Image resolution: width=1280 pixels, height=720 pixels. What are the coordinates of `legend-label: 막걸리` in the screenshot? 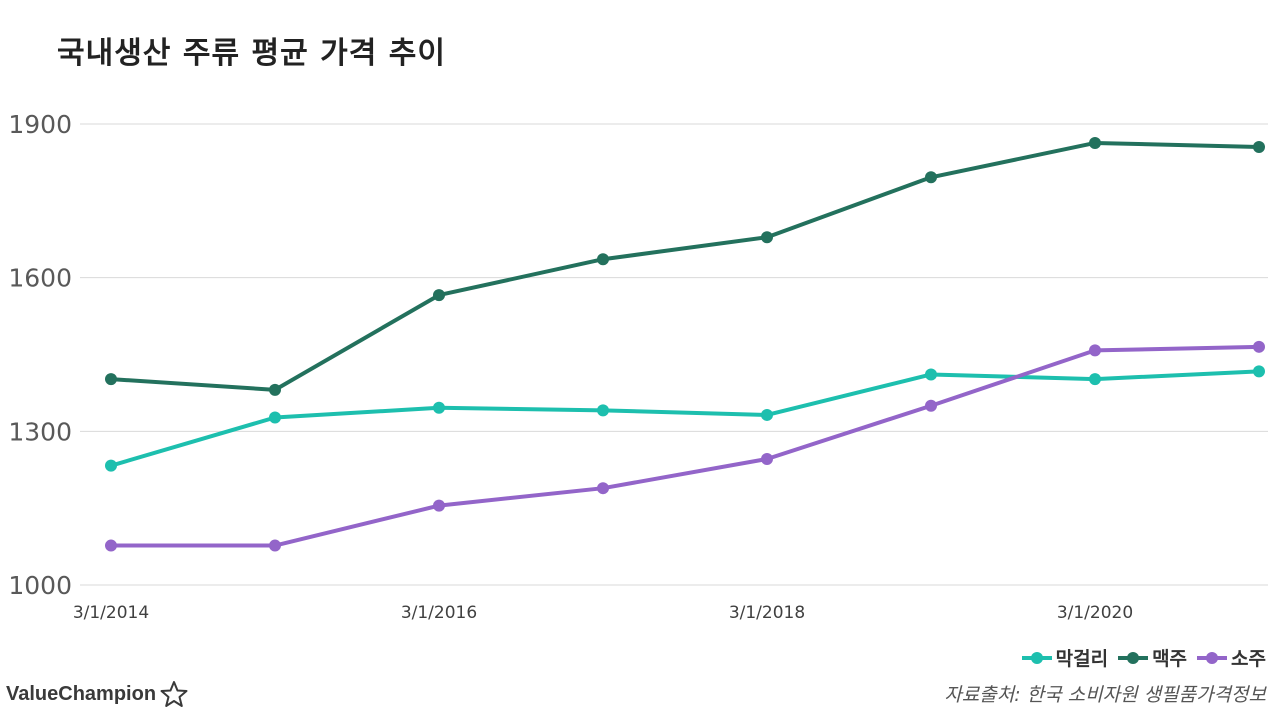 It's located at (1082, 659).